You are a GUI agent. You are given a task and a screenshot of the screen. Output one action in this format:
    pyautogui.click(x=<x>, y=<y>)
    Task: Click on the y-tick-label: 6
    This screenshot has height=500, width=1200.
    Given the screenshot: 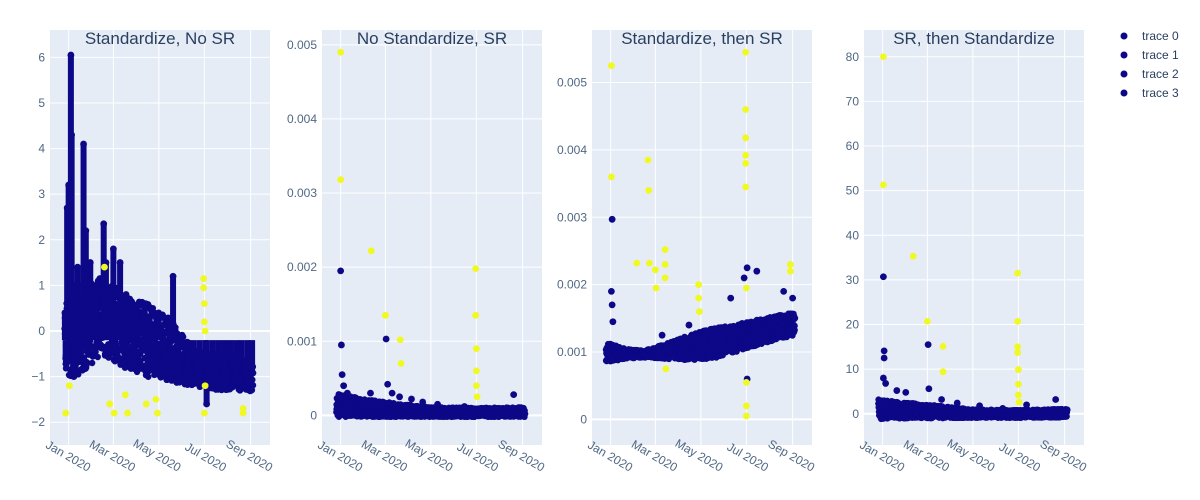 What is the action you would take?
    pyautogui.click(x=41, y=57)
    